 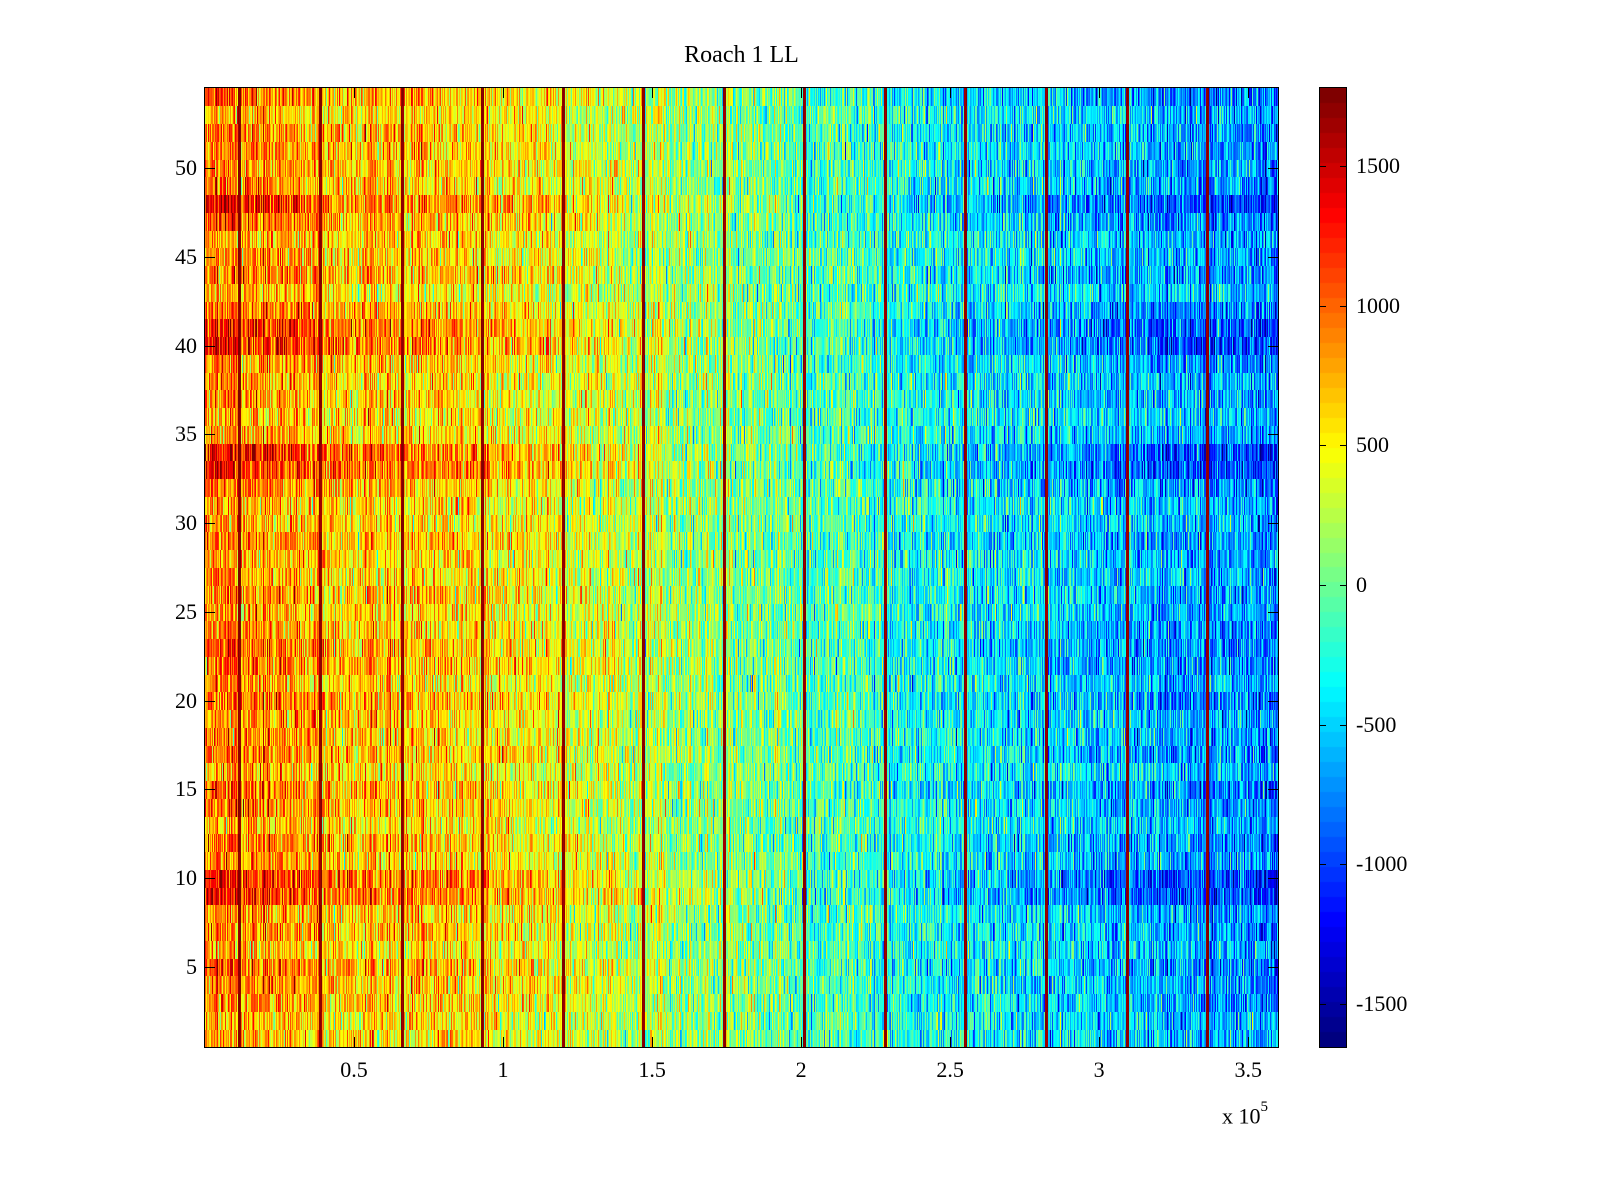 I want to click on x-tick-label: 2.5, so click(x=950, y=1069).